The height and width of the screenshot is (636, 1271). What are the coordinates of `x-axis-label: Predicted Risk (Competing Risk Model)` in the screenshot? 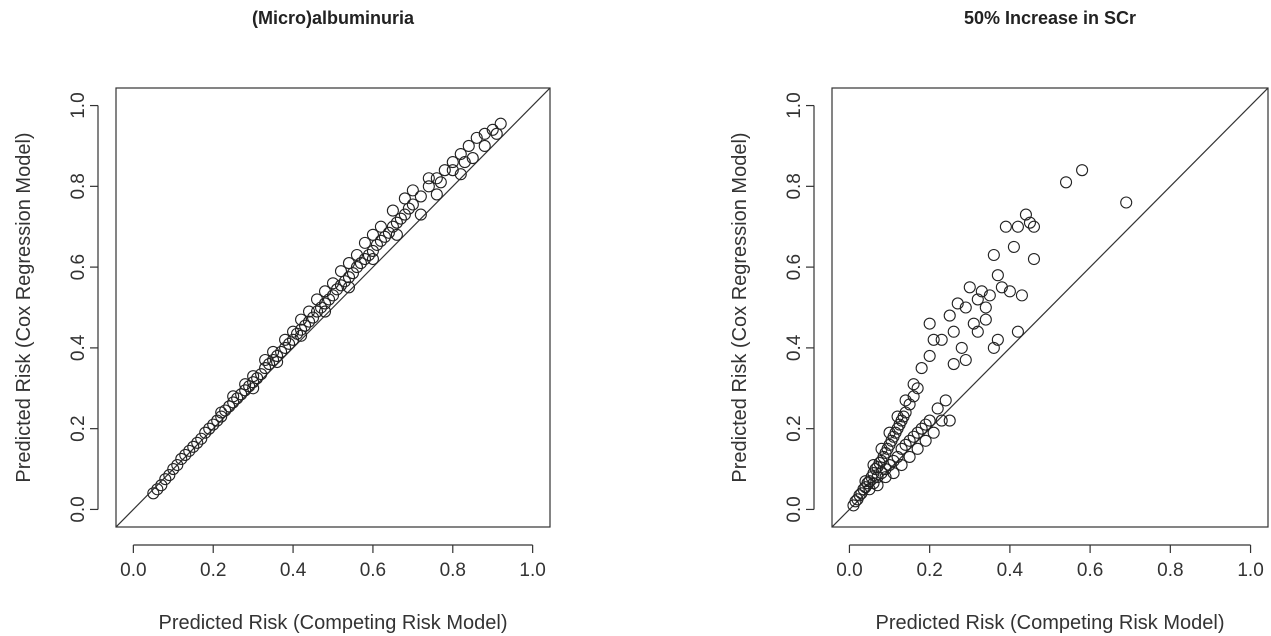 It's located at (332, 623).